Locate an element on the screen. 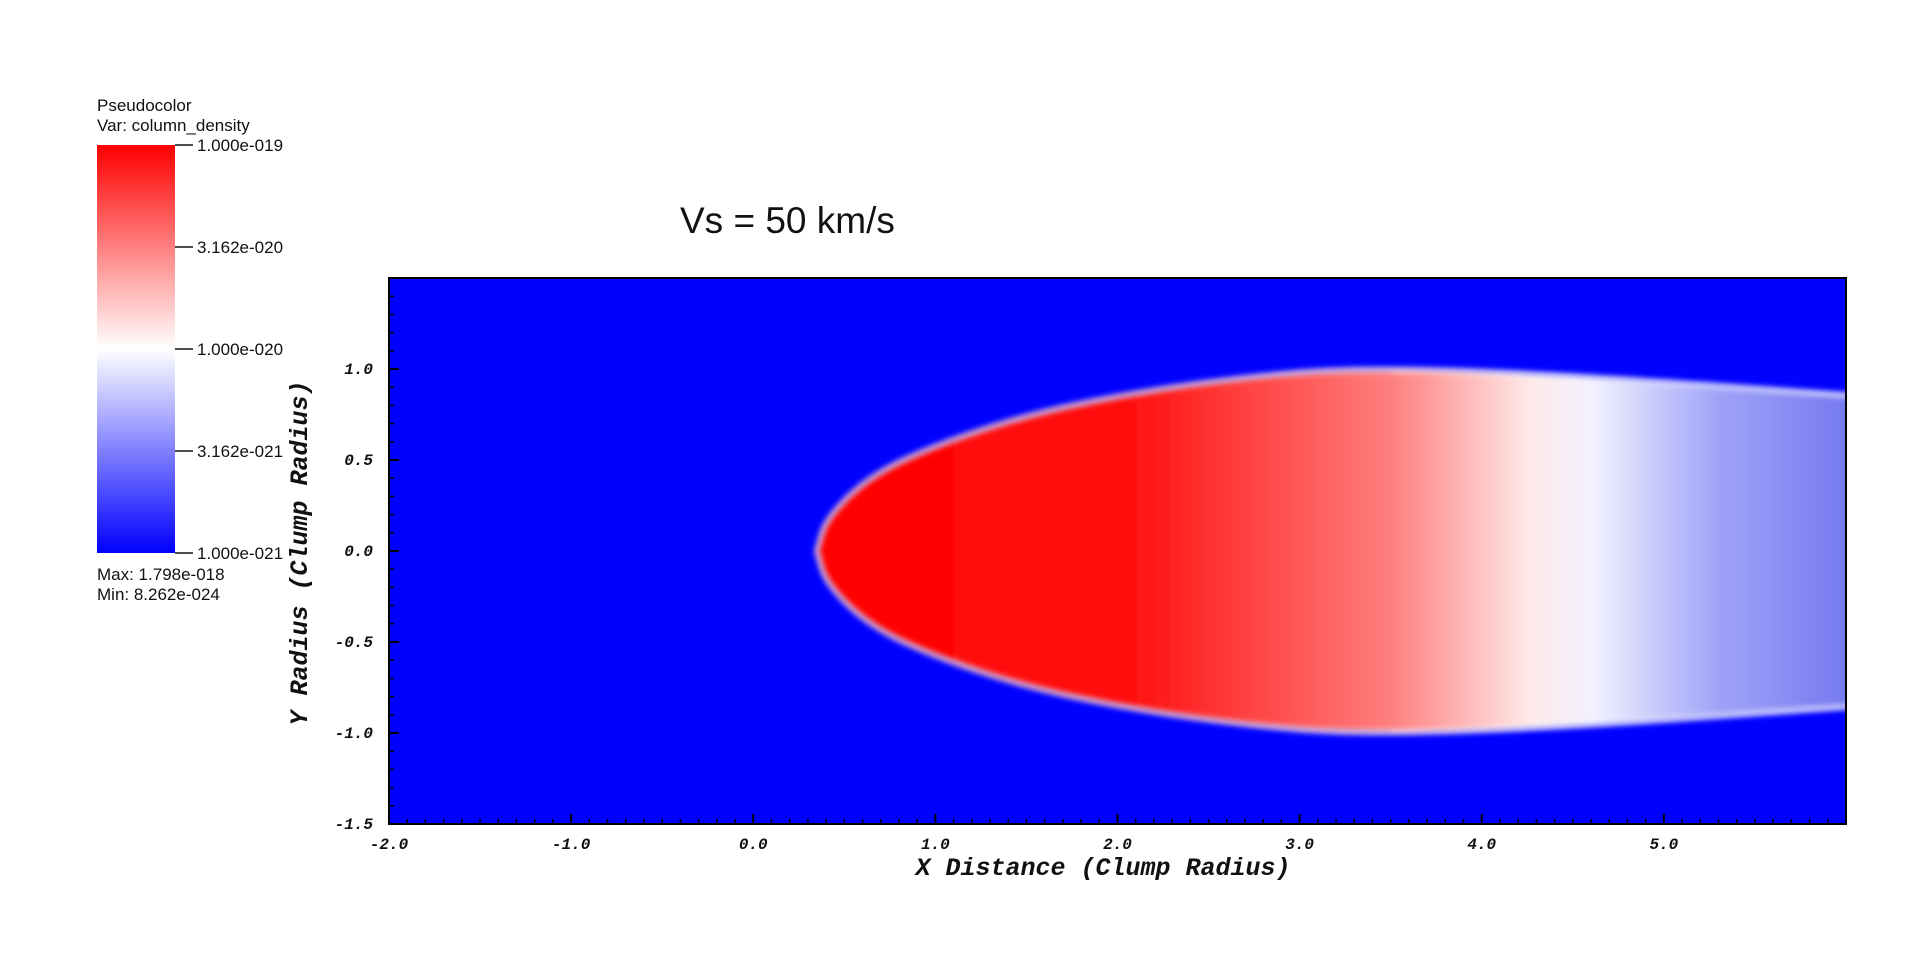 This screenshot has height=958, width=1920. y-tick-label: 0.5 is located at coordinates (358, 461).